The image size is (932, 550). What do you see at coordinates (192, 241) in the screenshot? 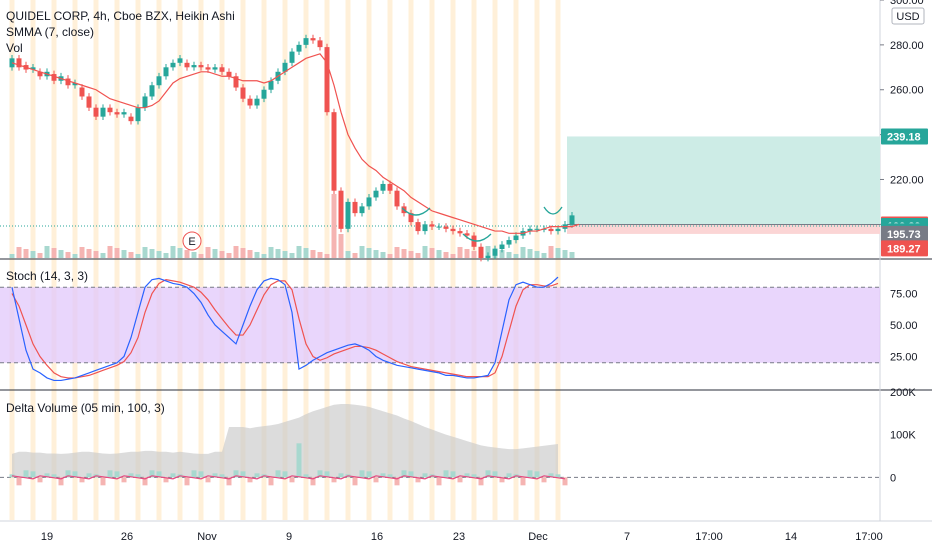
I see `earnings-marker` at bounding box center [192, 241].